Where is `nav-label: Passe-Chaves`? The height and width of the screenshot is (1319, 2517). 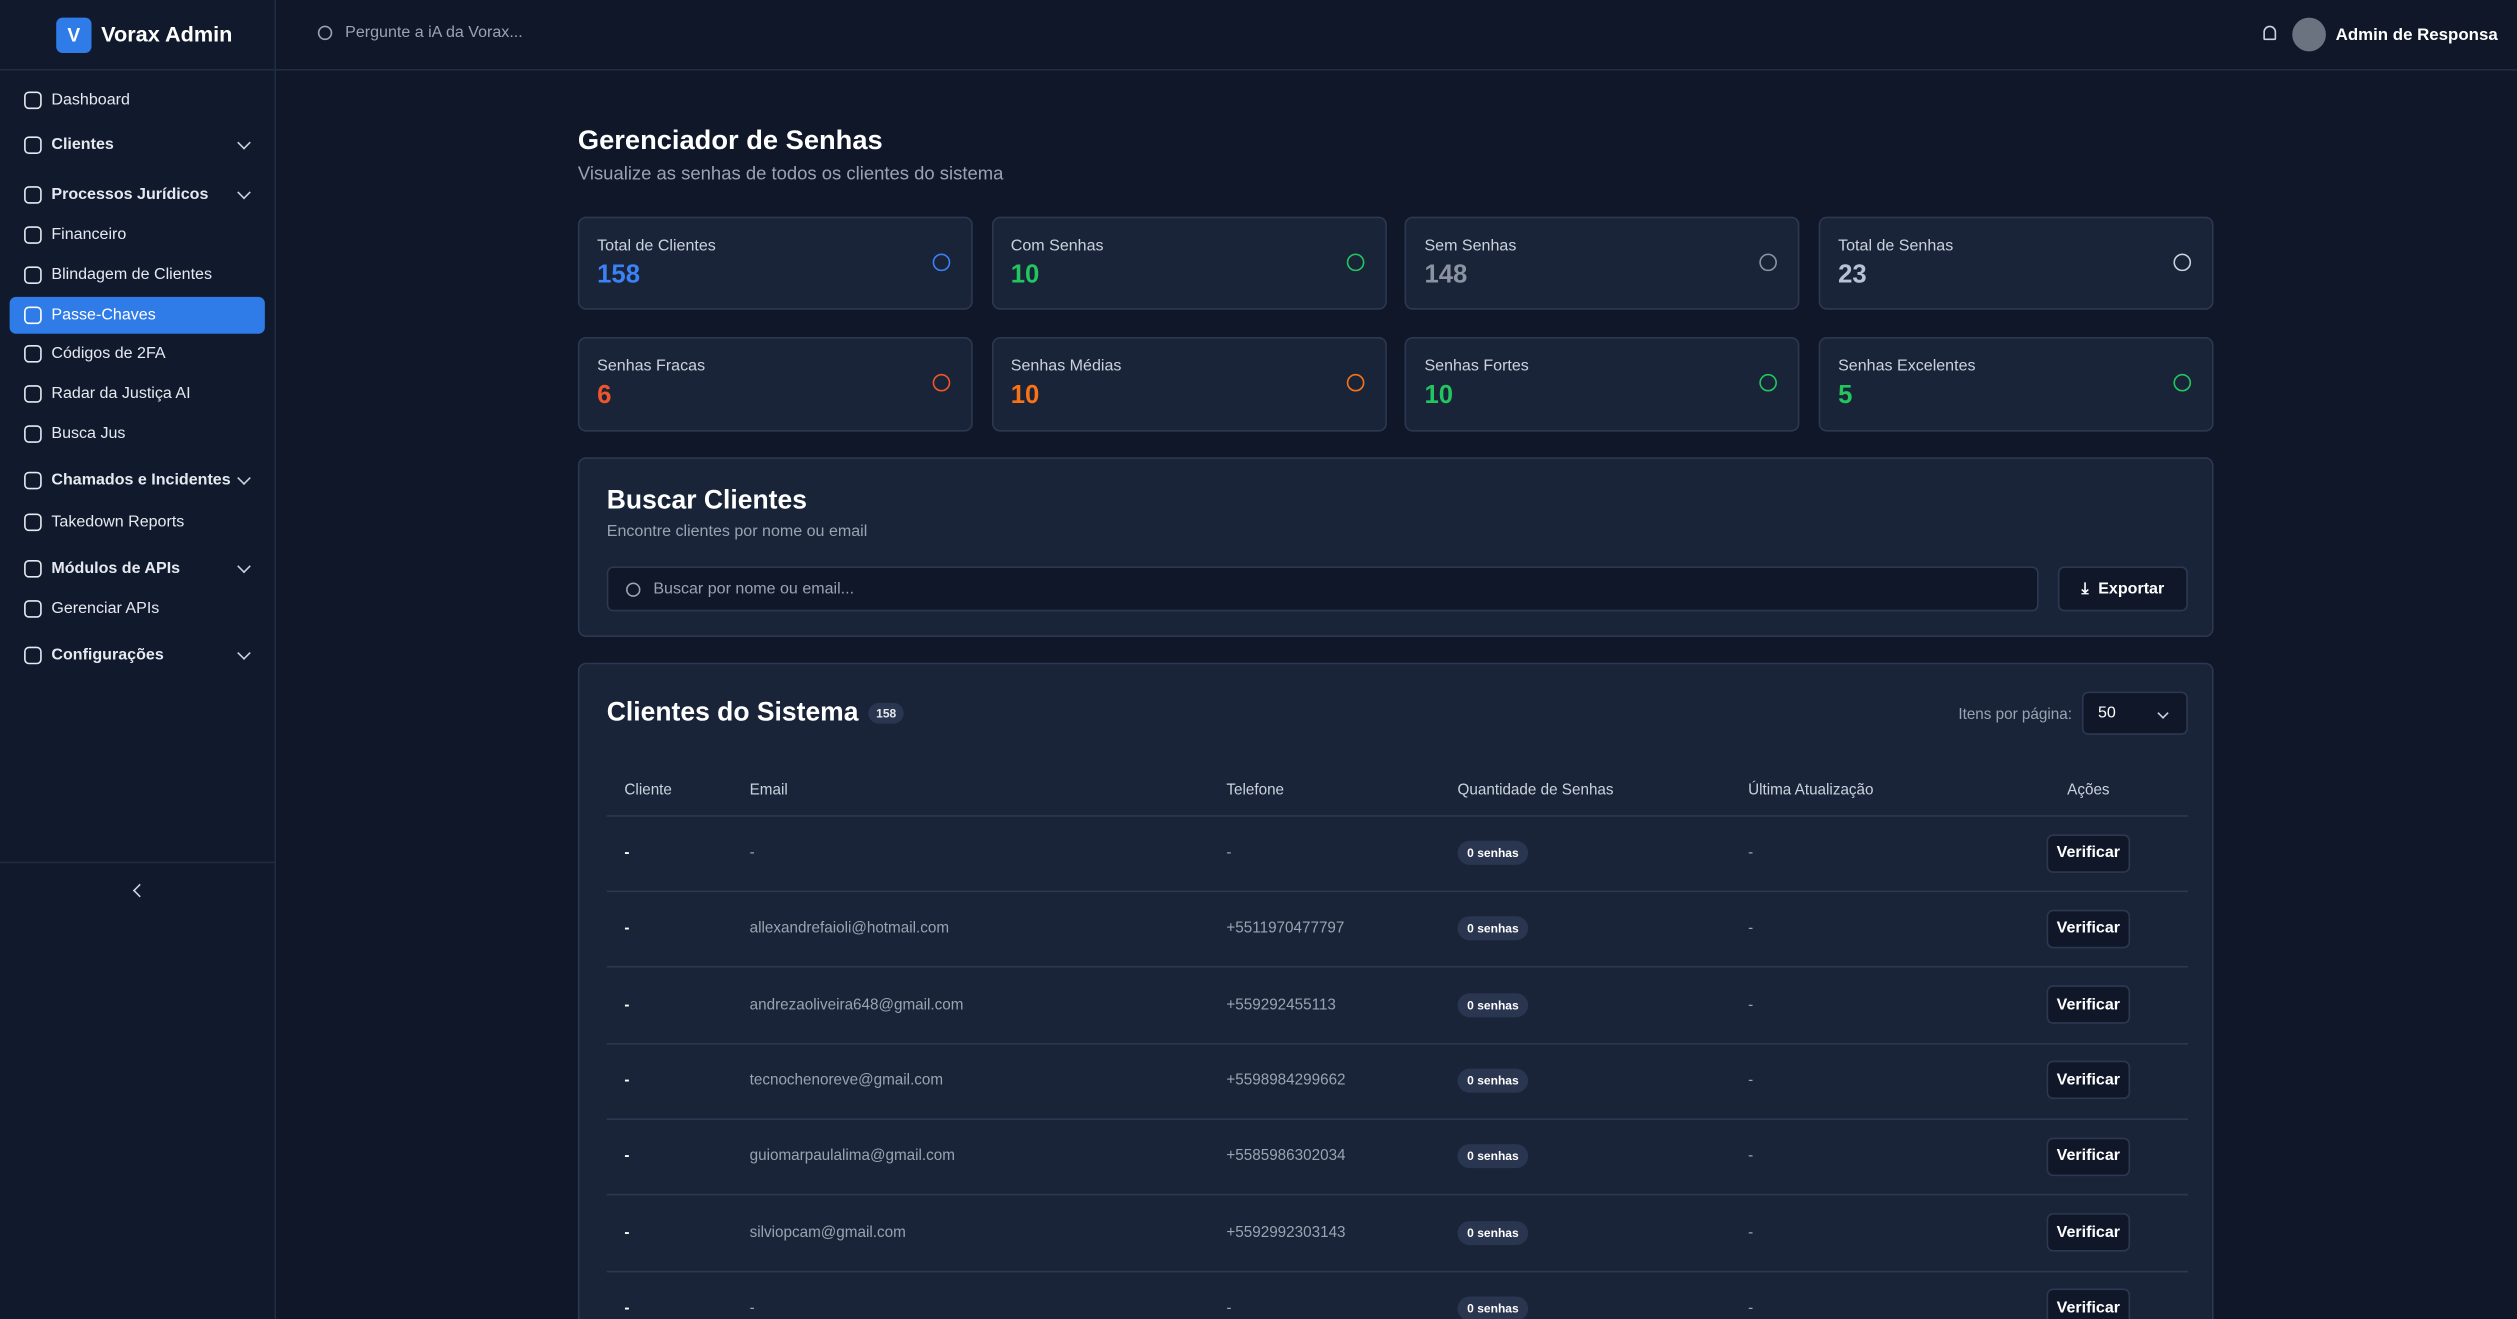 nav-label: Passe-Chaves is located at coordinates (103, 314).